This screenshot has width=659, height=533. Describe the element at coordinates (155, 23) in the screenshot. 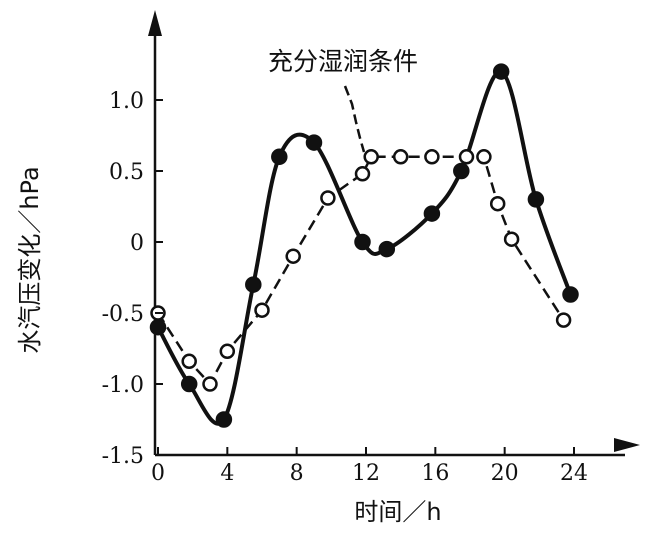

I see `y-axis-arrow` at that location.